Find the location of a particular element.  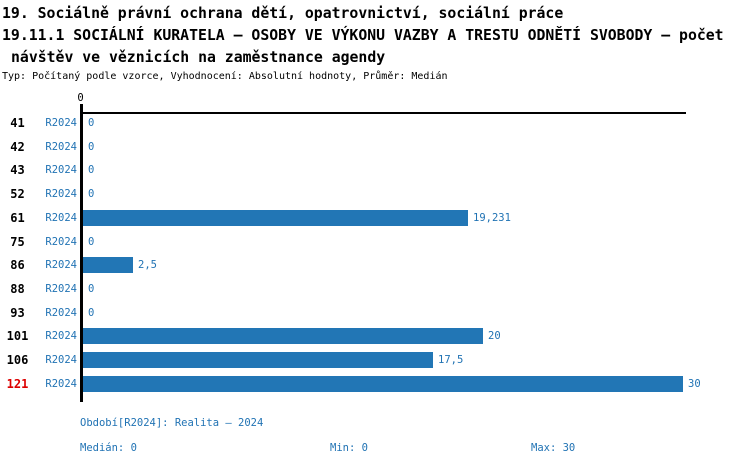

category-label: 121 is located at coordinates (17, 383).